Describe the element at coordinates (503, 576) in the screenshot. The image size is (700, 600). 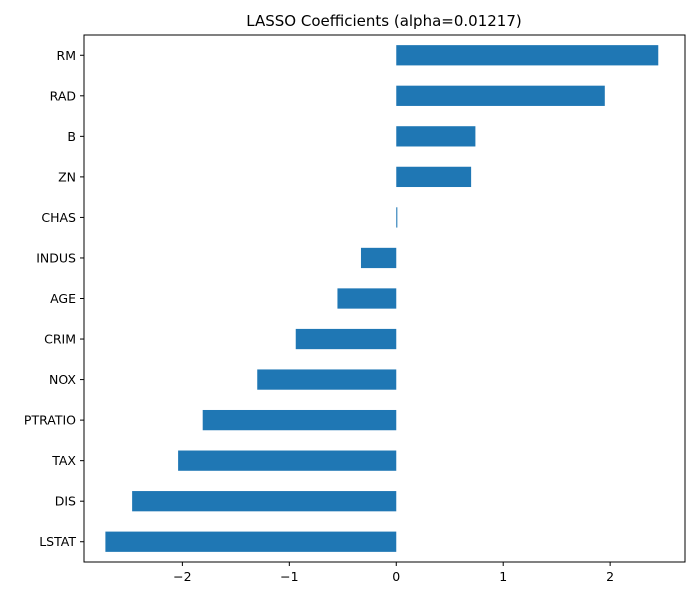
I see `x-tick-label: 1` at that location.